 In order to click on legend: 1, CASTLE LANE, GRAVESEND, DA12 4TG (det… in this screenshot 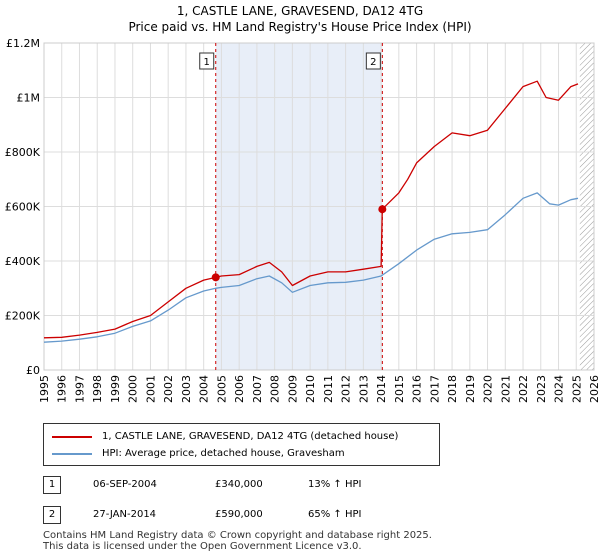, I will do `click(241, 444)`.